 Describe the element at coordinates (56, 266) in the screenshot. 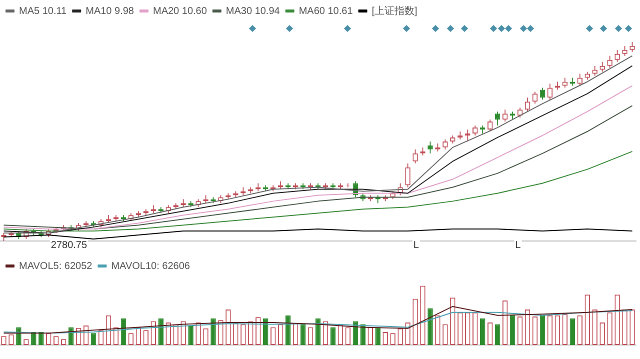

I see `legend-label: MAVOL5: 62052` at that location.